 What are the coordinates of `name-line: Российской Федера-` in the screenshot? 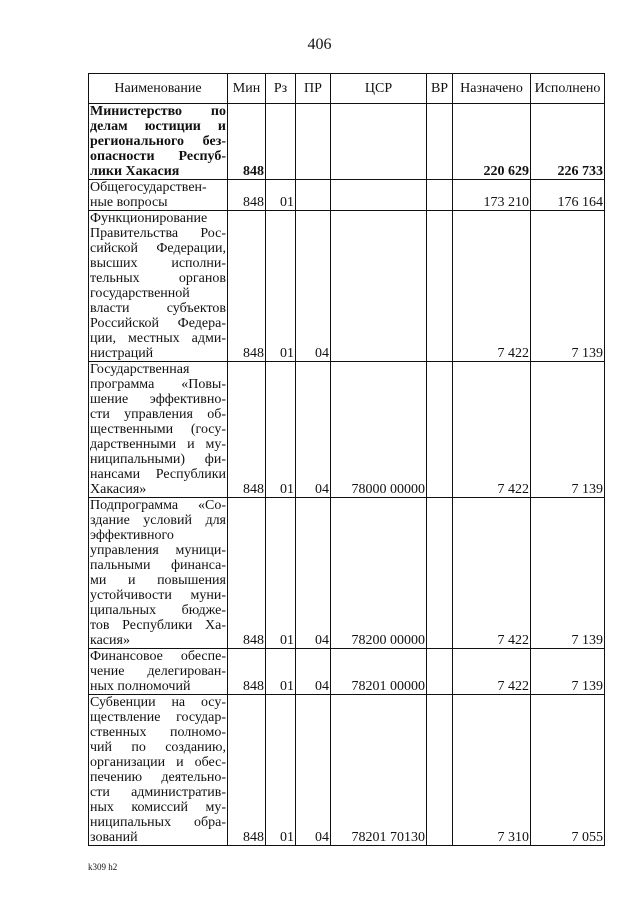 It's located at (158, 323).